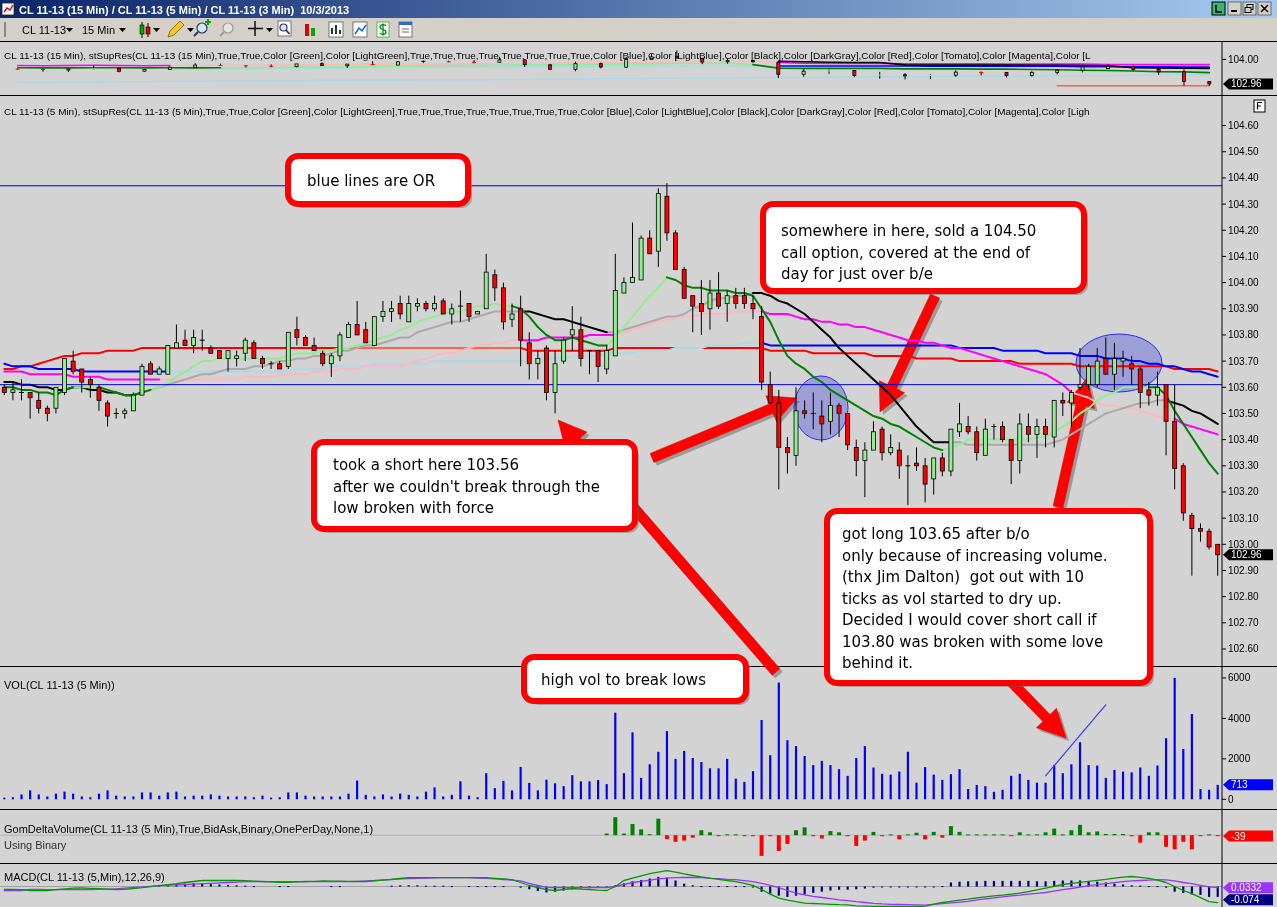 The height and width of the screenshot is (907, 1277). I want to click on y-tick-label: 102.80, so click(1244, 597).